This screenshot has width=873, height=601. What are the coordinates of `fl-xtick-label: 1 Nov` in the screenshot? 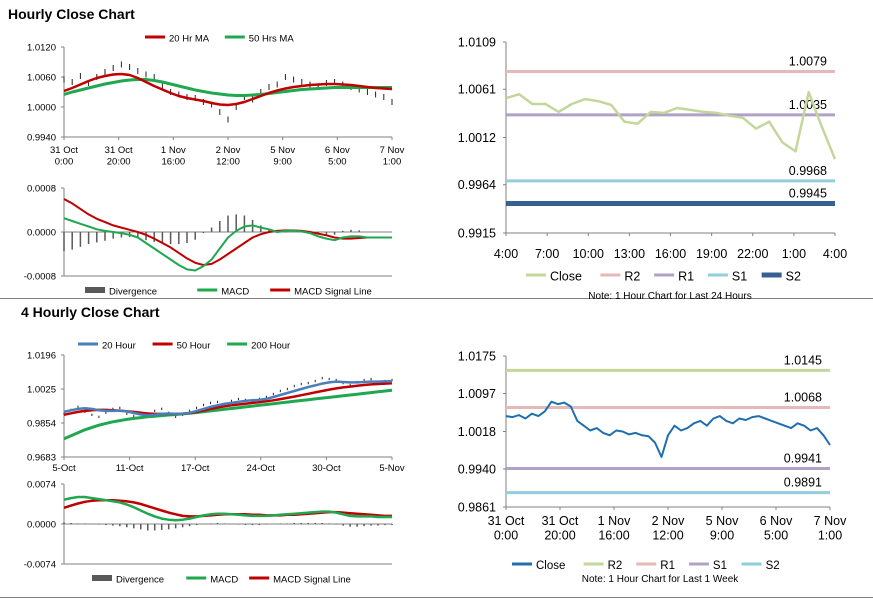 It's located at (614, 521).